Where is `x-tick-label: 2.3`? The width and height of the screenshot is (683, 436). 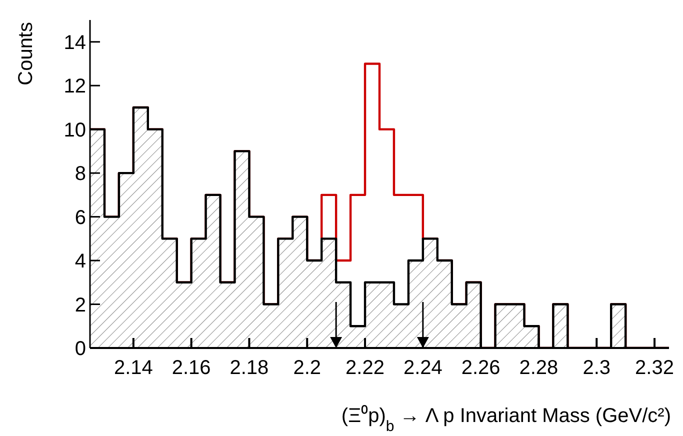
x-tick-label: 2.3 is located at coordinates (596, 368).